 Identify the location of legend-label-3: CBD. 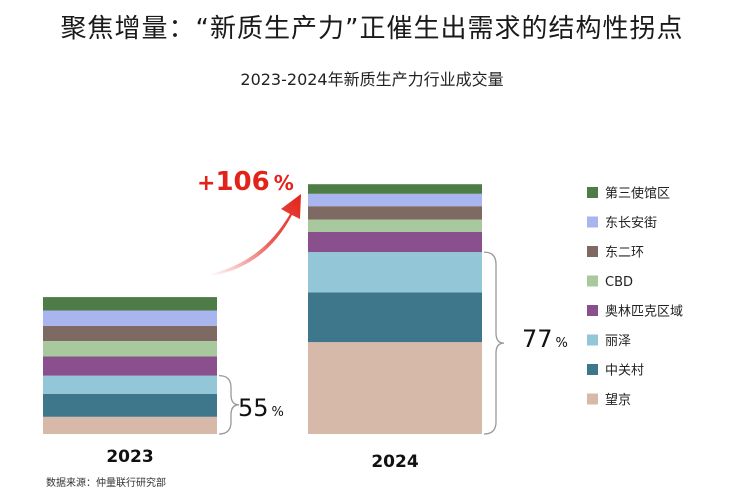
(619, 282).